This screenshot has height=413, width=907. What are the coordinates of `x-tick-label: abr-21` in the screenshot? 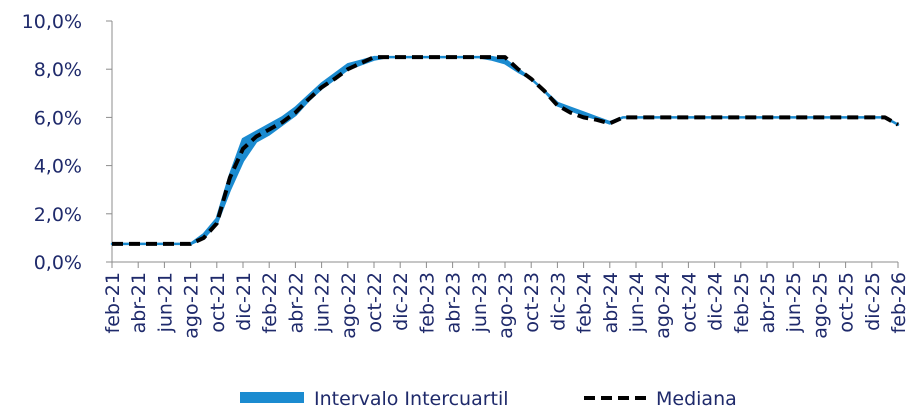 It's located at (139, 302).